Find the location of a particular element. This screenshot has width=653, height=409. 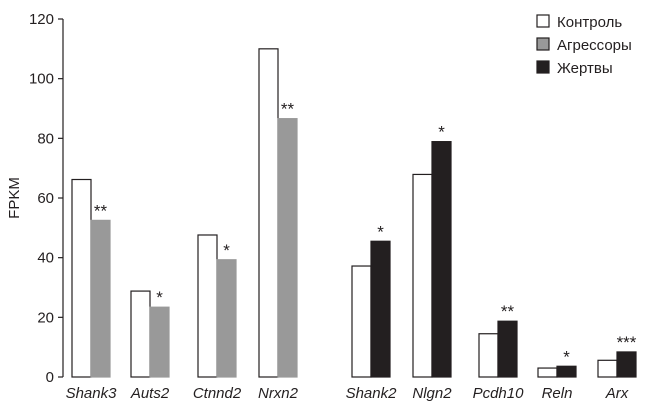

bar-aggressor-auts2 is located at coordinates (159, 342).